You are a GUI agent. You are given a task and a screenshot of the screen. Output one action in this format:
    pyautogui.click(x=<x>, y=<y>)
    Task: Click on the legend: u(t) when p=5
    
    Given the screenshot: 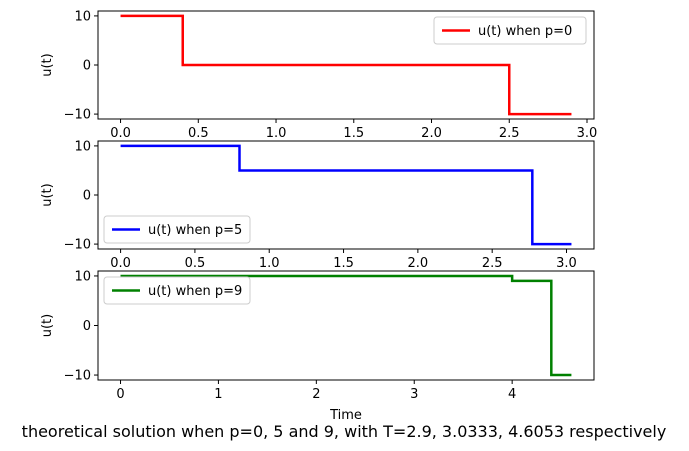 What is the action you would take?
    pyautogui.click(x=177, y=229)
    